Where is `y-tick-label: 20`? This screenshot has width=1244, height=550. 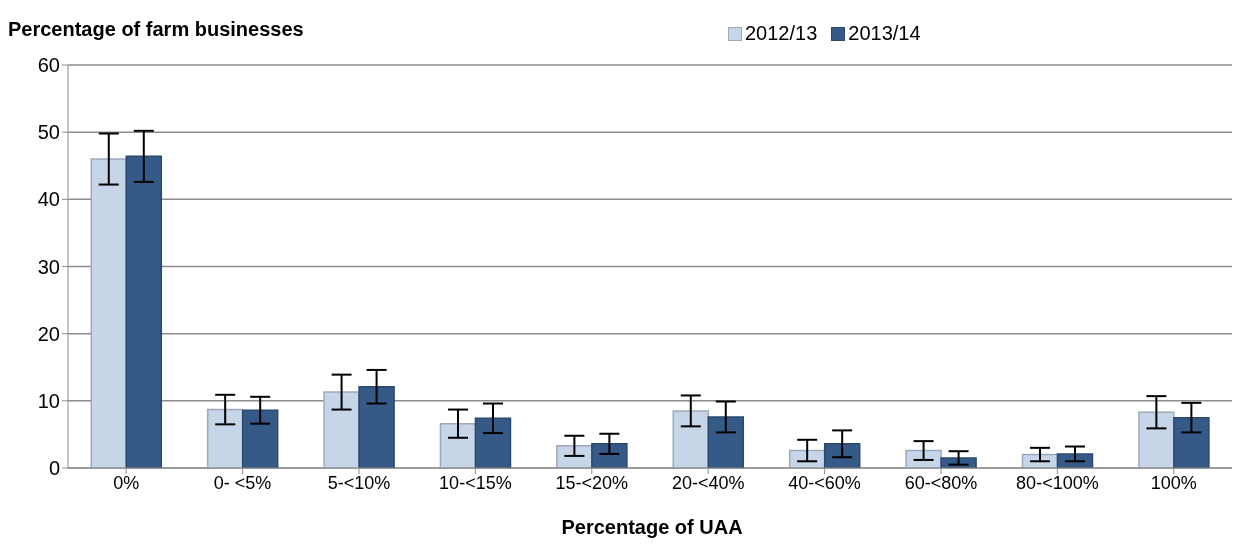
y-tick-label: 20 is located at coordinates (48, 333).